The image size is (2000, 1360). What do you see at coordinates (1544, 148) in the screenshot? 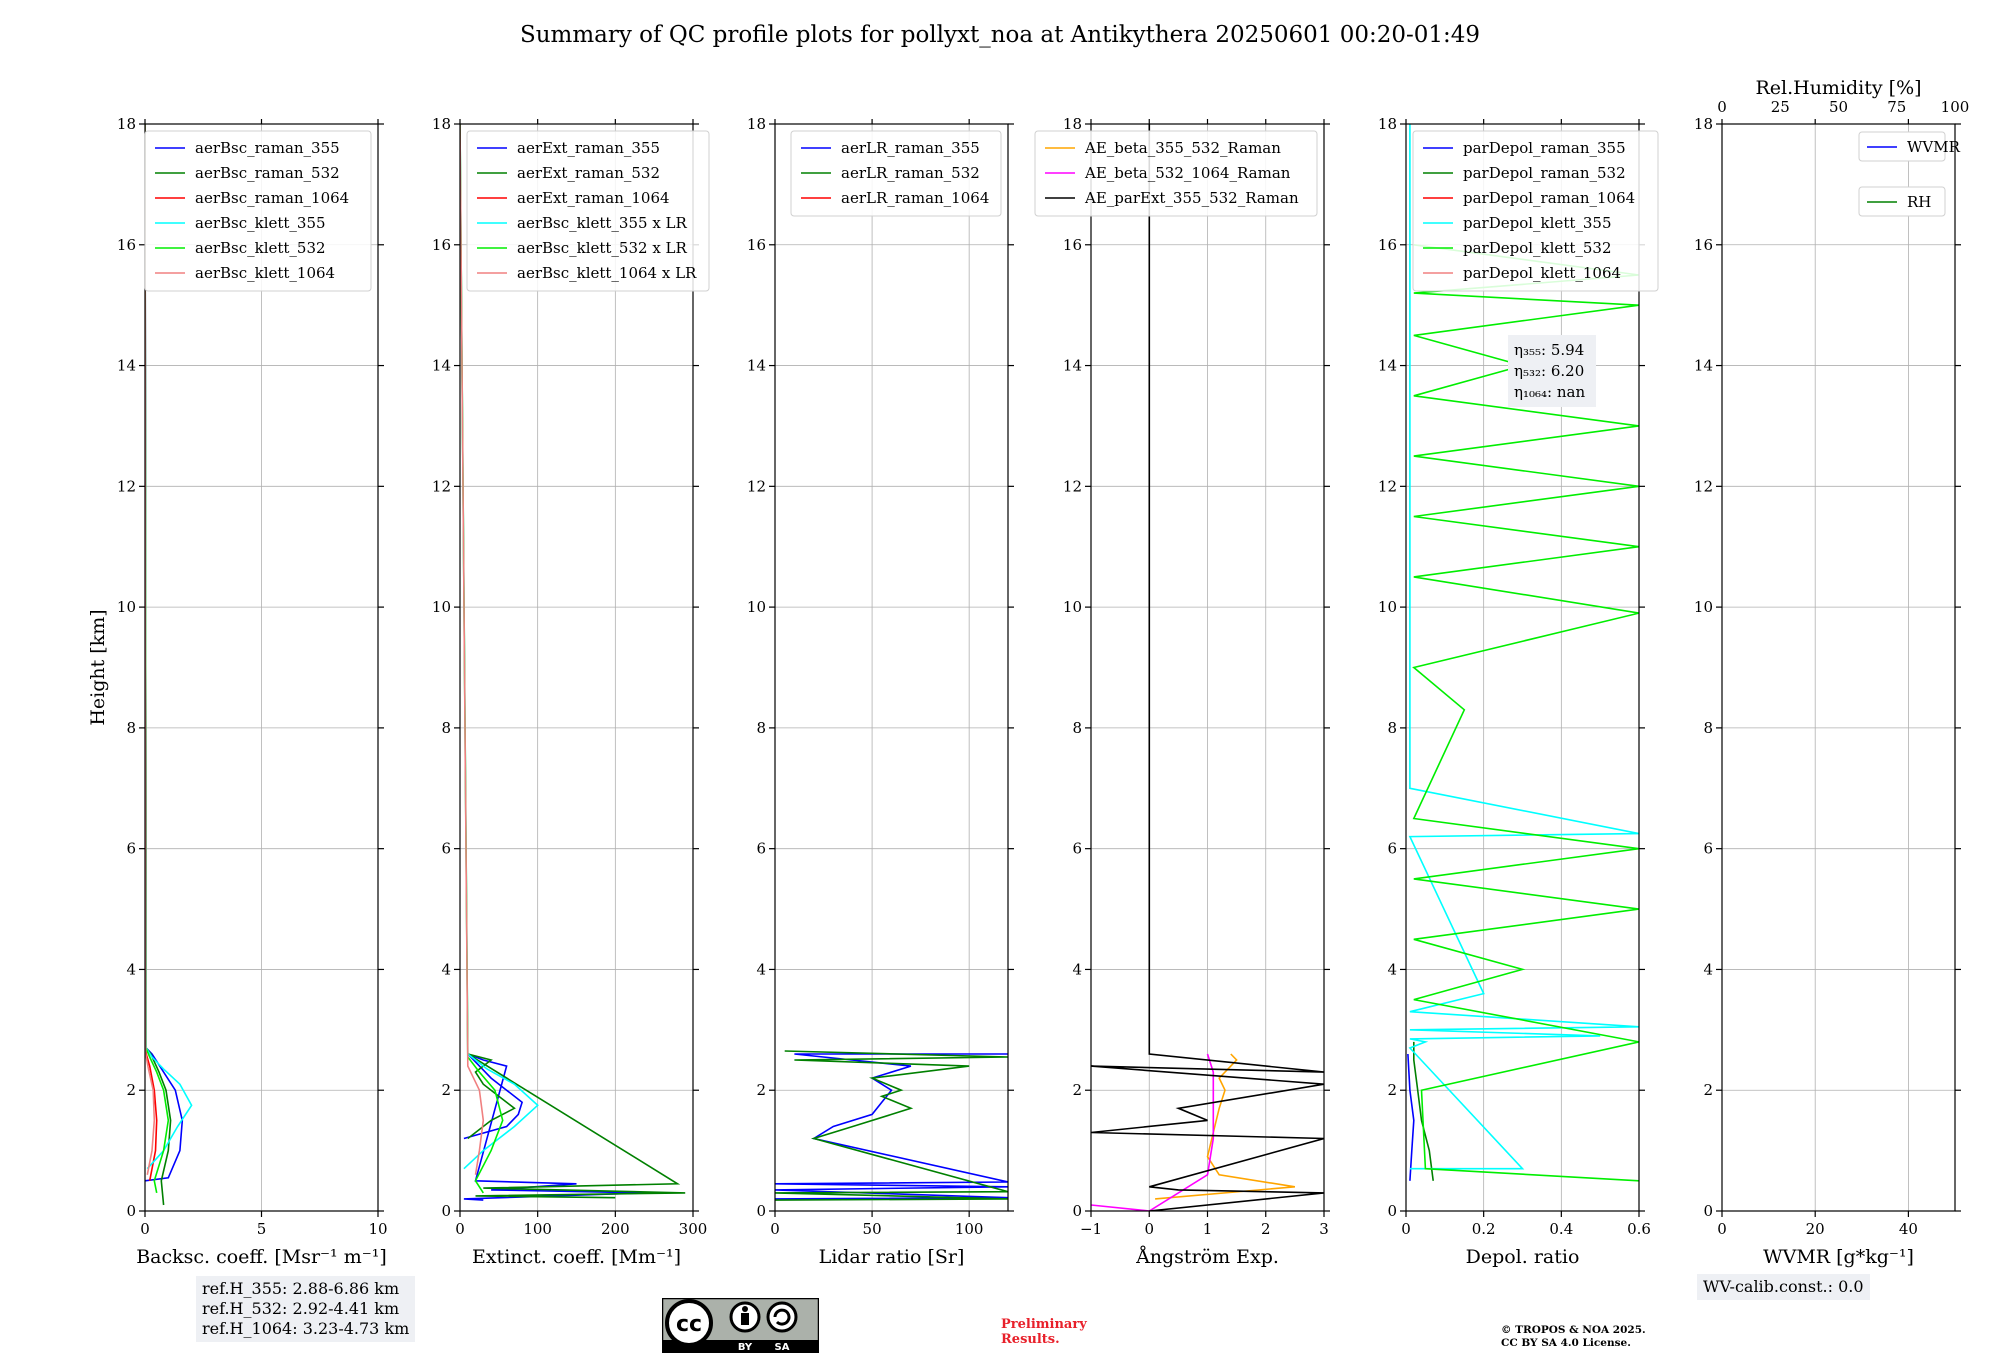
I see `legend-entry: parDepol_raman_355` at bounding box center [1544, 148].